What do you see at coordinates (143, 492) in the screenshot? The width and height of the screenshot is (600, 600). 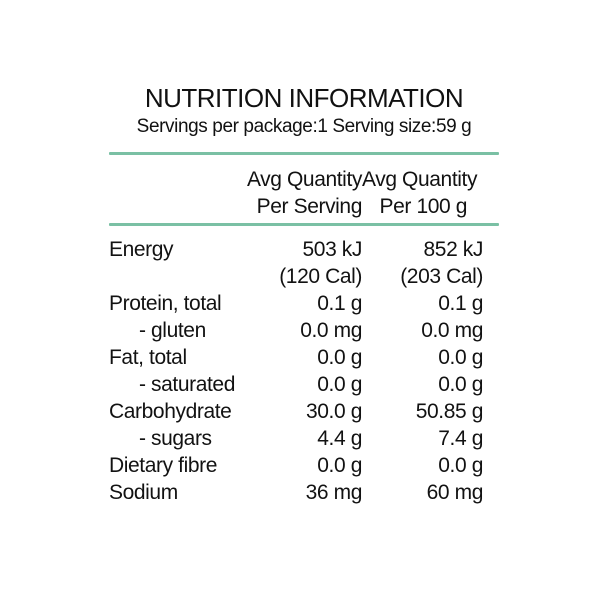 I see `row-label: Sodium` at bounding box center [143, 492].